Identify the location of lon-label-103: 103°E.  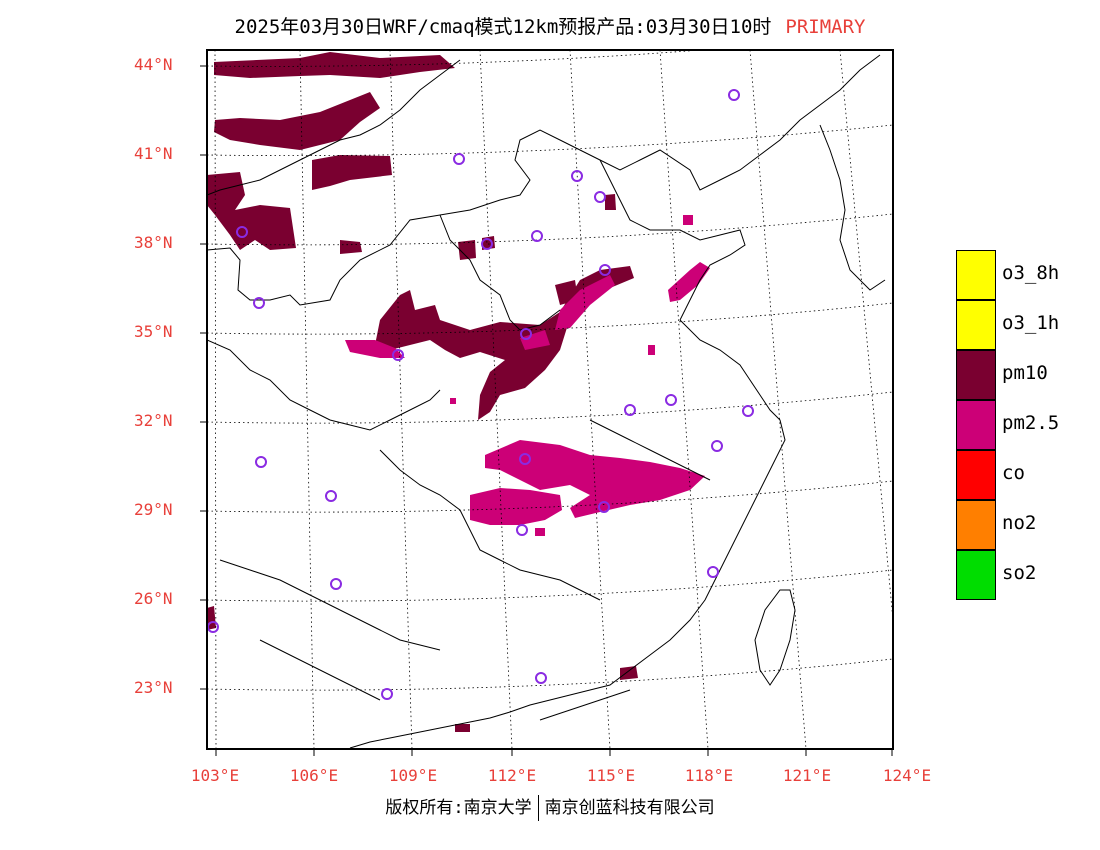
(215, 775).